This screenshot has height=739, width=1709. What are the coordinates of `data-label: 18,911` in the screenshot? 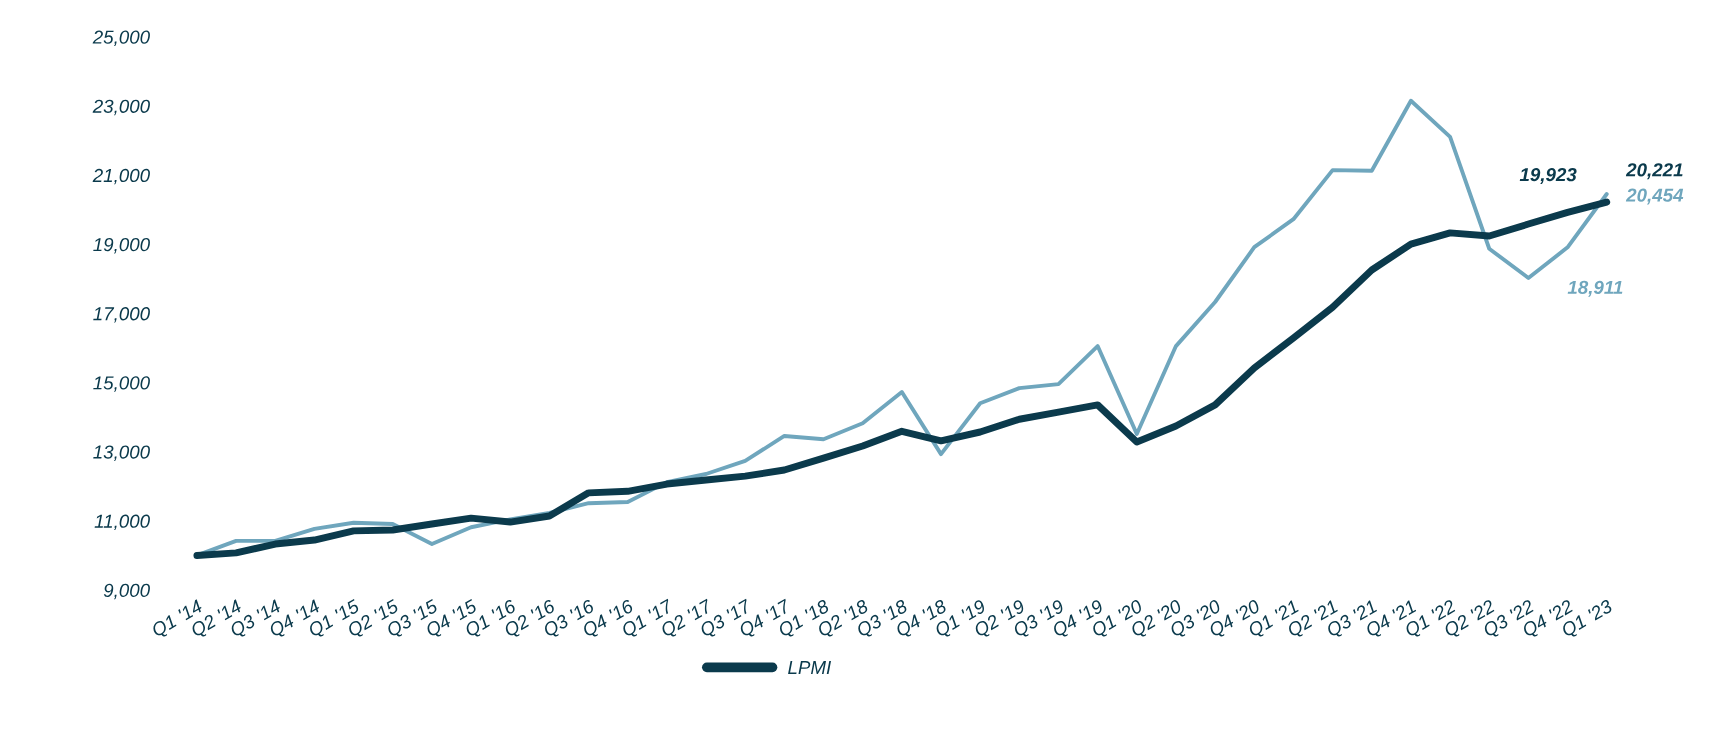 It's located at (1595, 288).